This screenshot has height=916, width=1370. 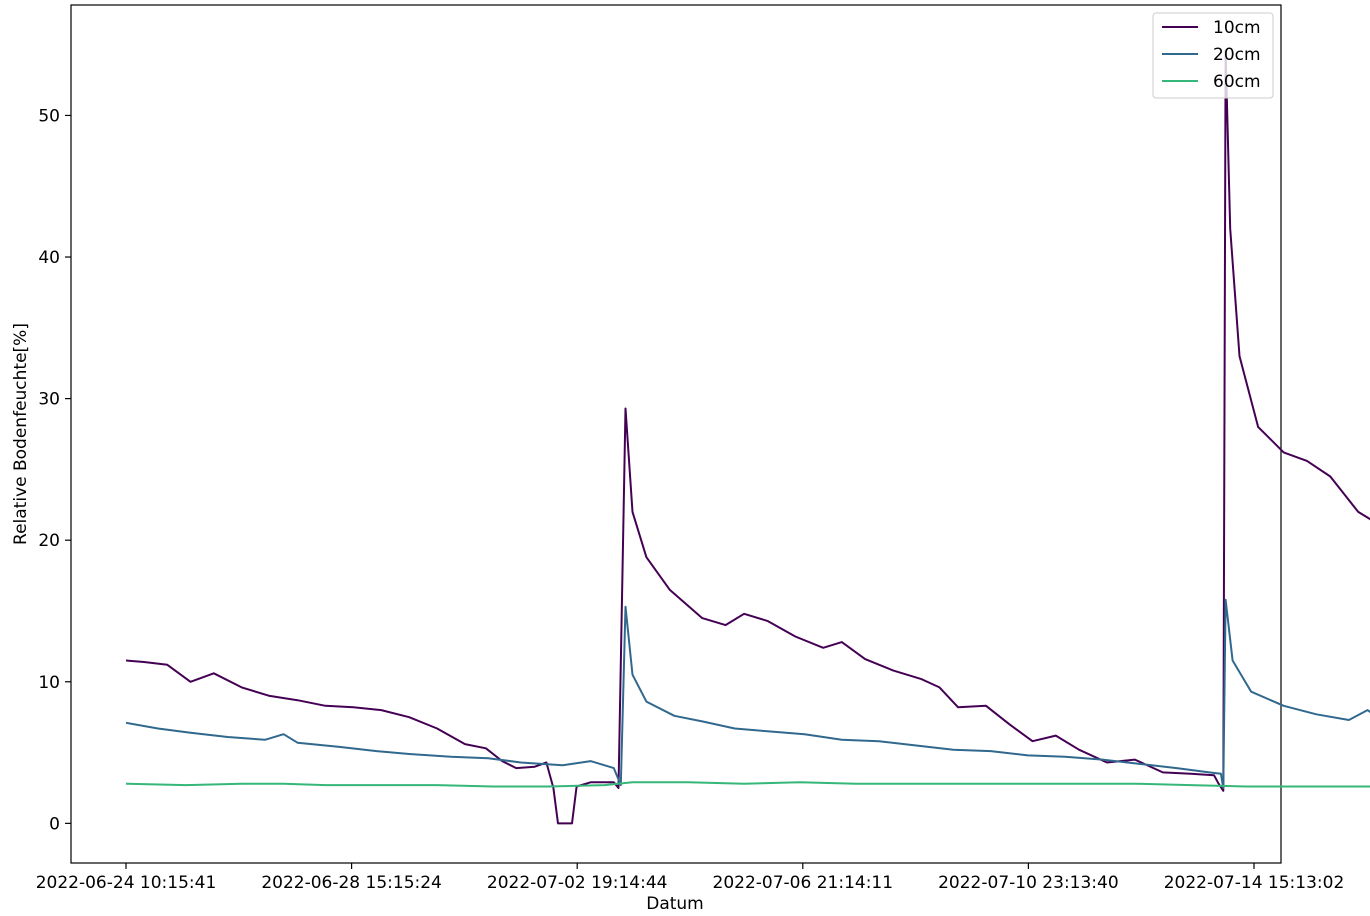 I want to click on legend: 10cm 20cm 60cm, so click(x=1213, y=55).